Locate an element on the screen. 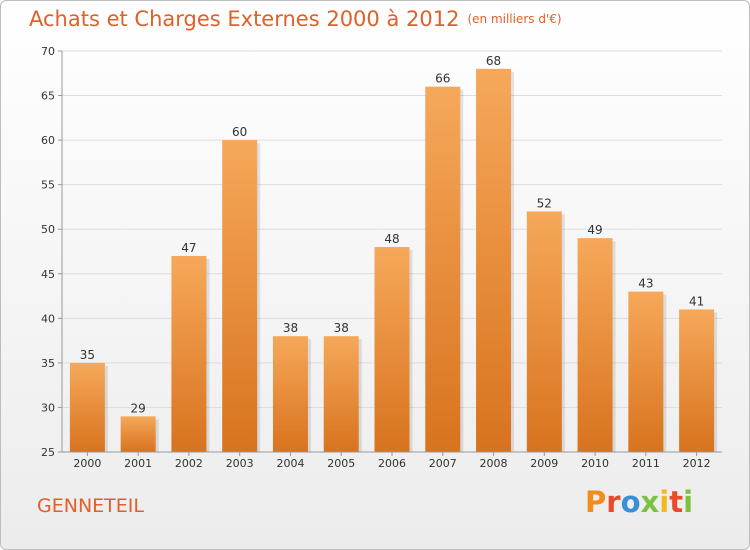  bar-2012 is located at coordinates (697, 380).